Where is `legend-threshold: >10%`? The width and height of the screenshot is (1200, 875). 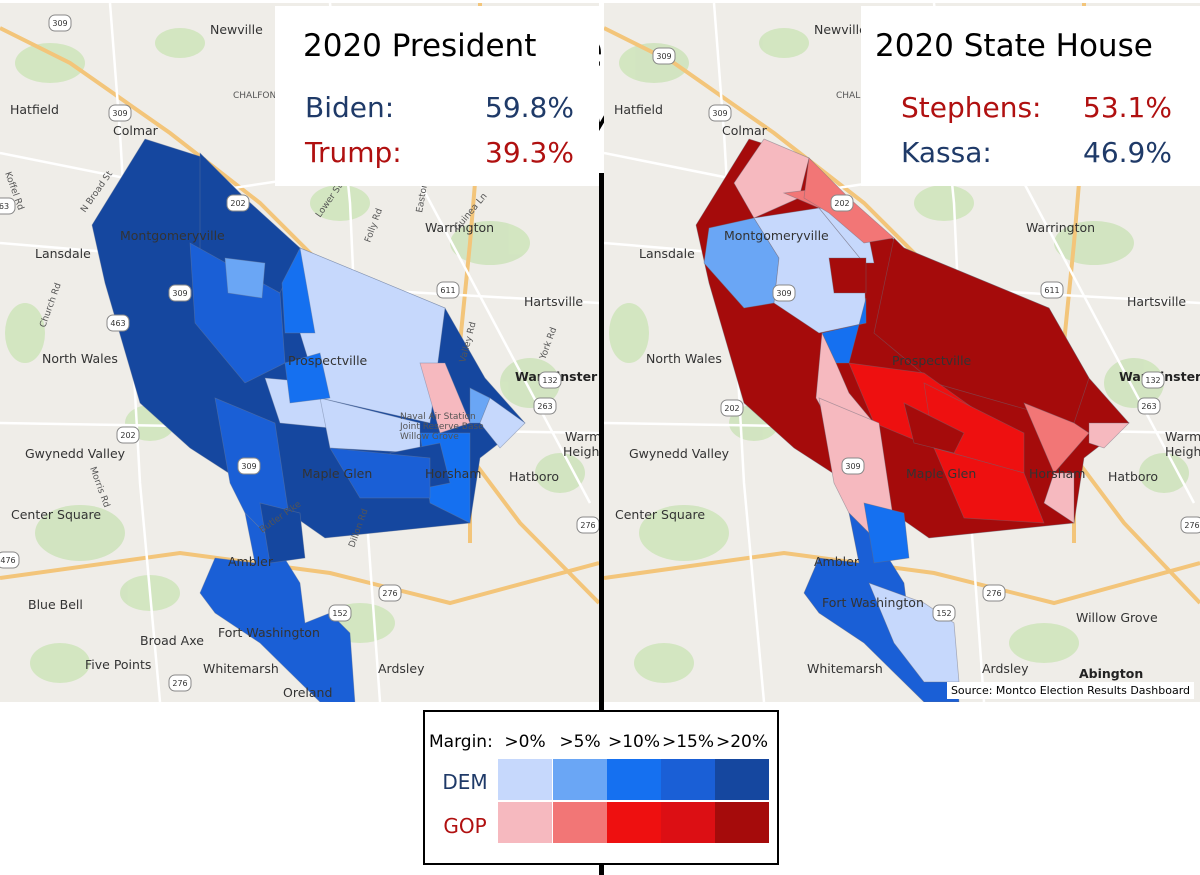 legend-threshold: >10% is located at coordinates (634, 742).